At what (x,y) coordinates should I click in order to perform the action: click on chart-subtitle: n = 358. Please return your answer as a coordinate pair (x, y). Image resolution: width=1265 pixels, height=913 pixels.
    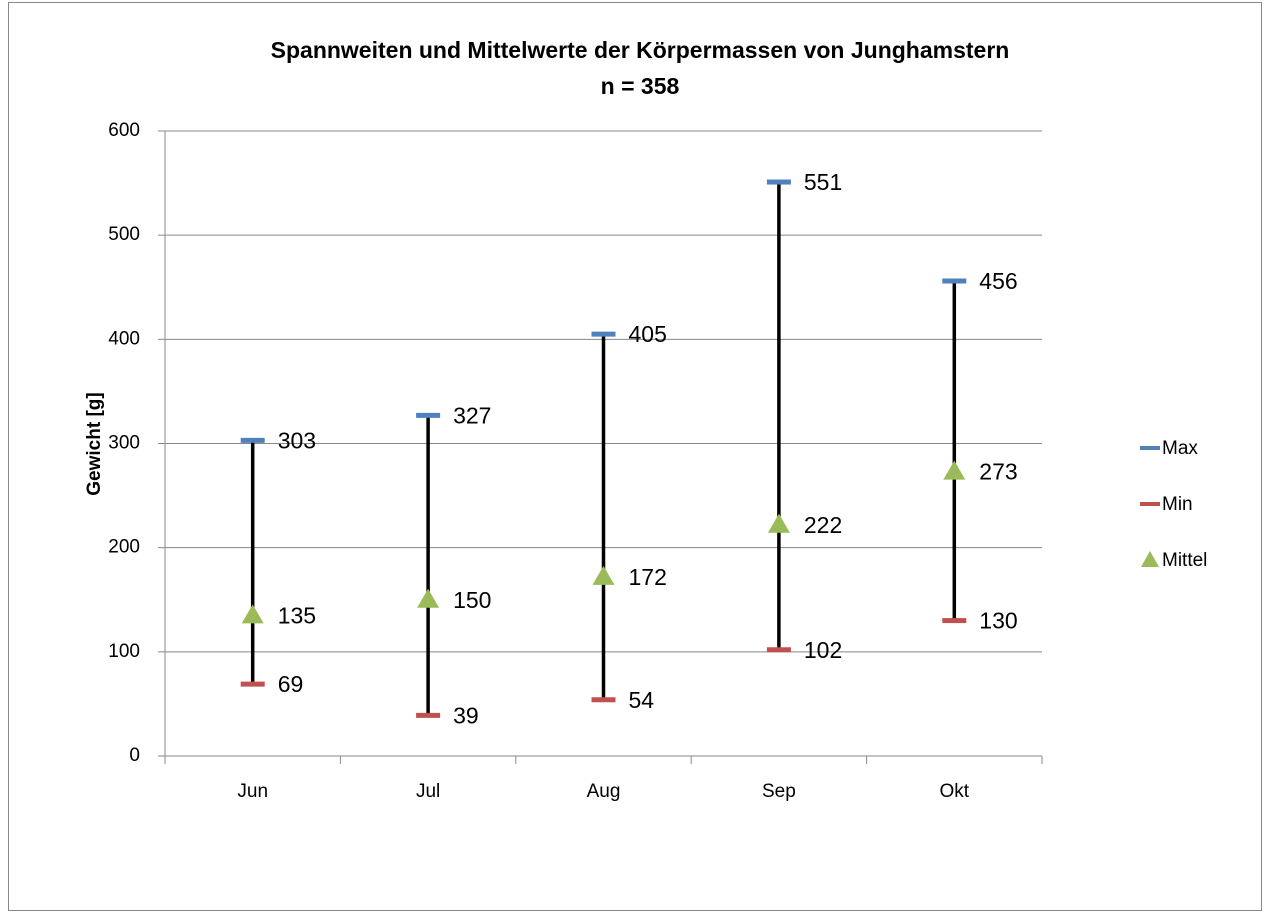
    Looking at the image, I should click on (640, 86).